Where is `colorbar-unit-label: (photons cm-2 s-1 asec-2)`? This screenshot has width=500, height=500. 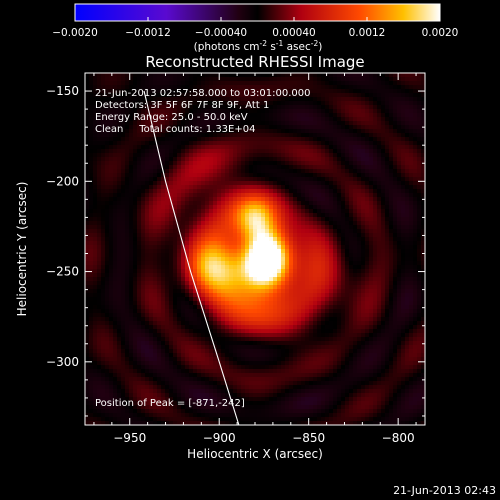 colorbar-unit-label: (photons cm-2 s-1 asec-2) is located at coordinates (258, 46).